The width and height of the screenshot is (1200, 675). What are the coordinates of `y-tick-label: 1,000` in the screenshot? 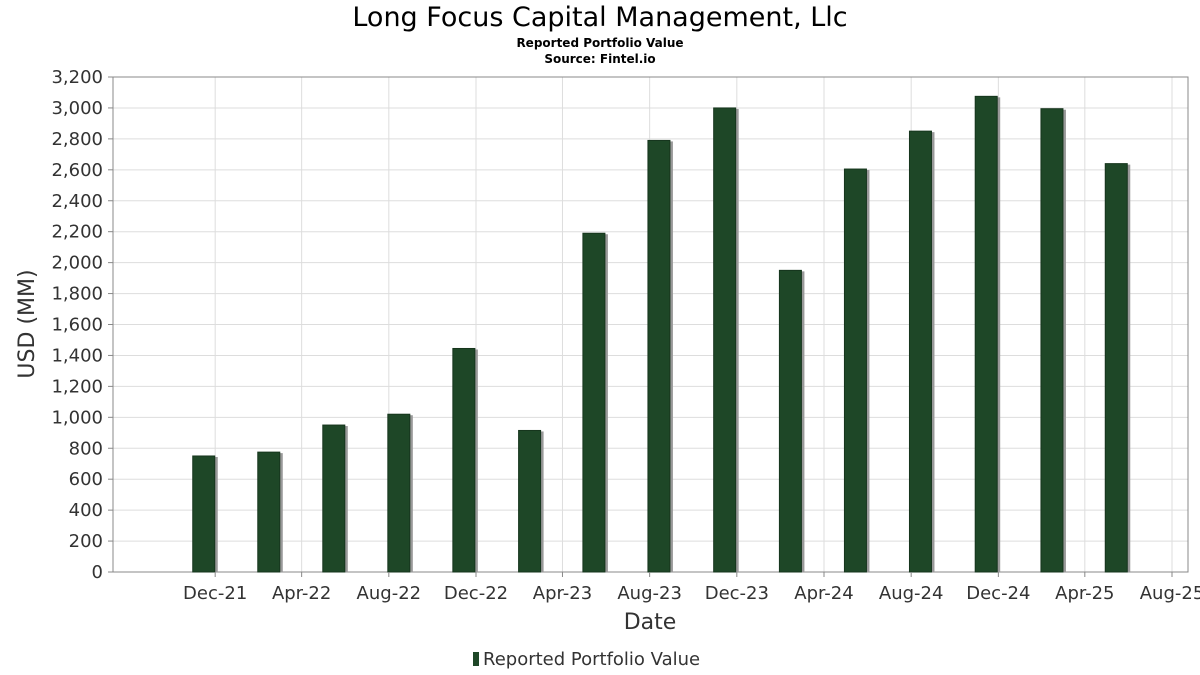 It's located at (77, 417).